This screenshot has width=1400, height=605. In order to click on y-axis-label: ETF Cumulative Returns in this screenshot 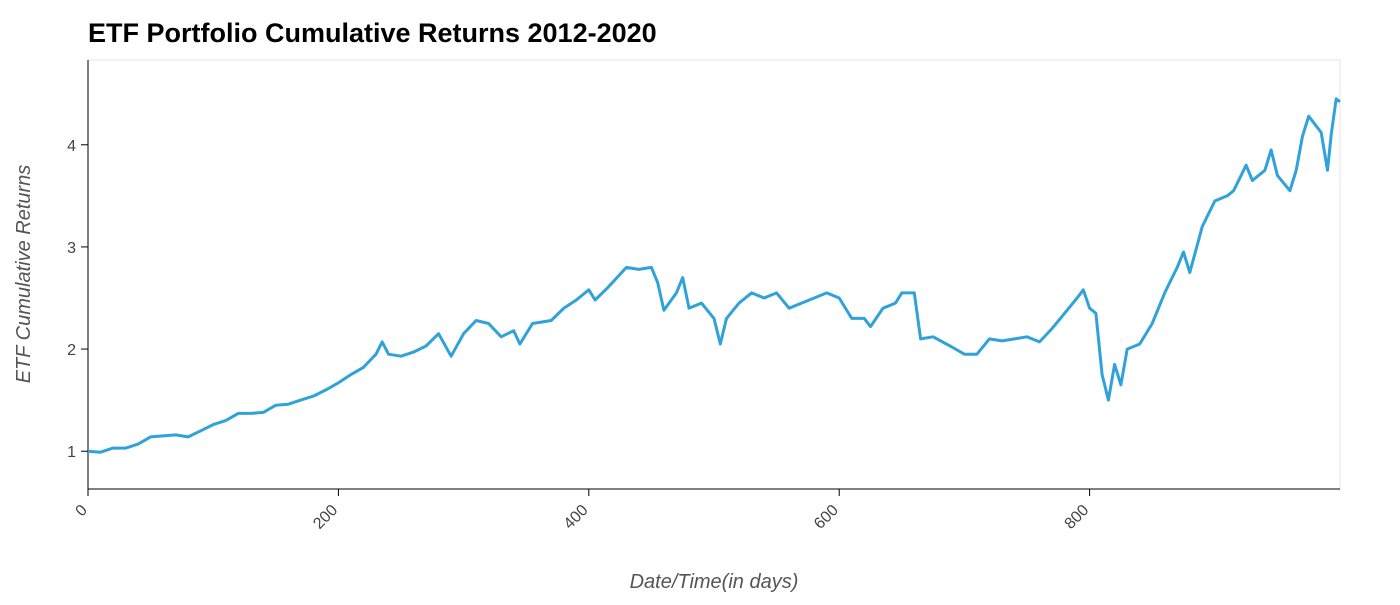, I will do `click(24, 274)`.